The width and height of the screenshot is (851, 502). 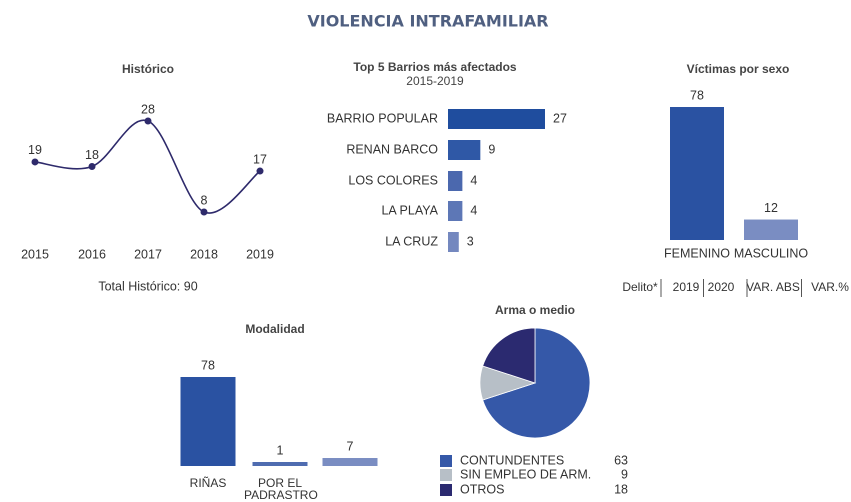 I want to click on line, so click(x=147, y=166).